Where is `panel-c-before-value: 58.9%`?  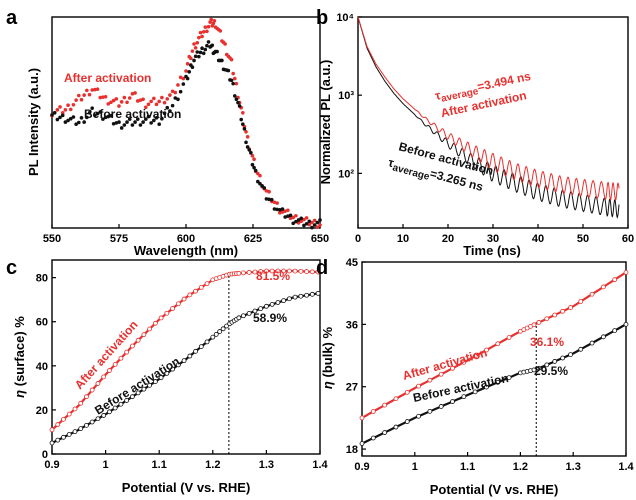 panel-c-before-value: 58.9% is located at coordinates (270, 318).